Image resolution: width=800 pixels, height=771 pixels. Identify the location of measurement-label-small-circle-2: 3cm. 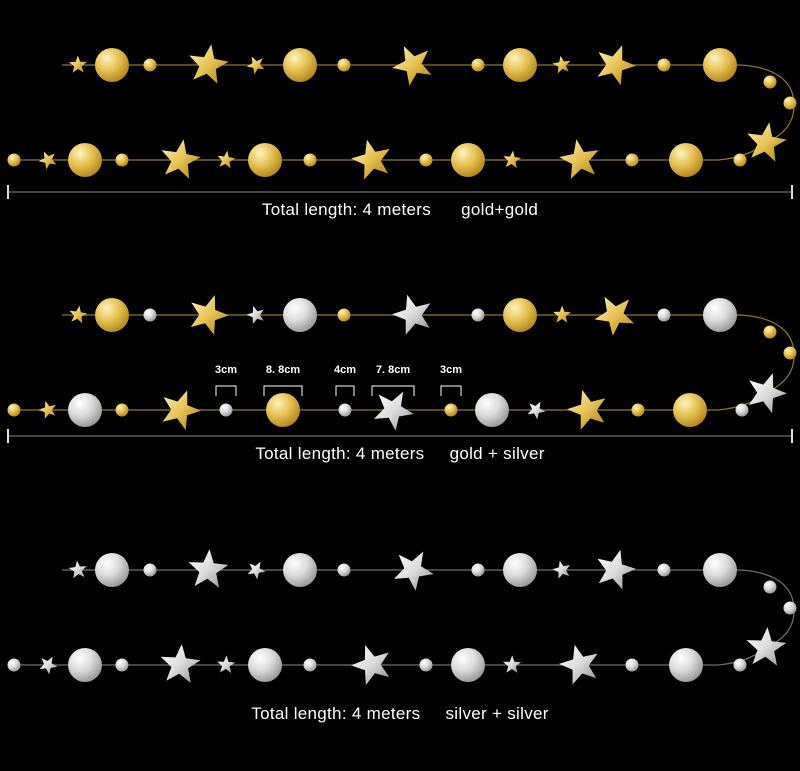
(451, 370).